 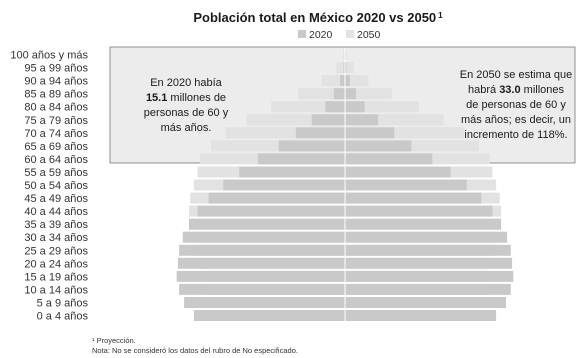 What do you see at coordinates (114, 340) in the screenshot?
I see `footnote-projection: ¹ Proyección.` at bounding box center [114, 340].